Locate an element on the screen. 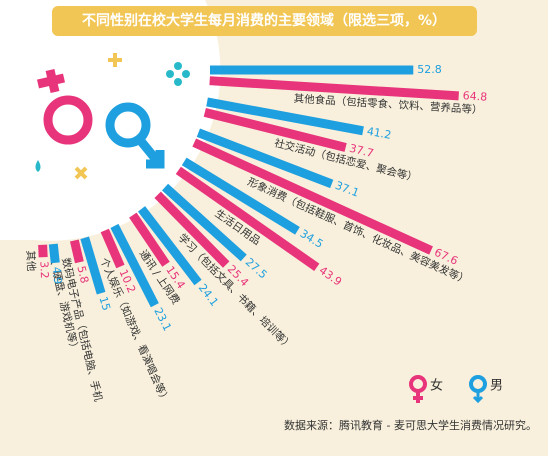  value-label: 52.8 is located at coordinates (429, 69).